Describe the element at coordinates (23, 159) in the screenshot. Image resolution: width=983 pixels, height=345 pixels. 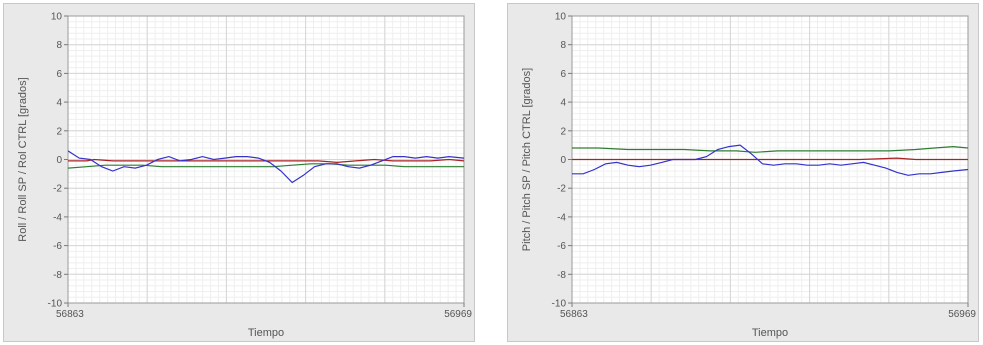
I see `y-axis-title: Roll / Roll SP / Rol CTRL [grados]` at that location.